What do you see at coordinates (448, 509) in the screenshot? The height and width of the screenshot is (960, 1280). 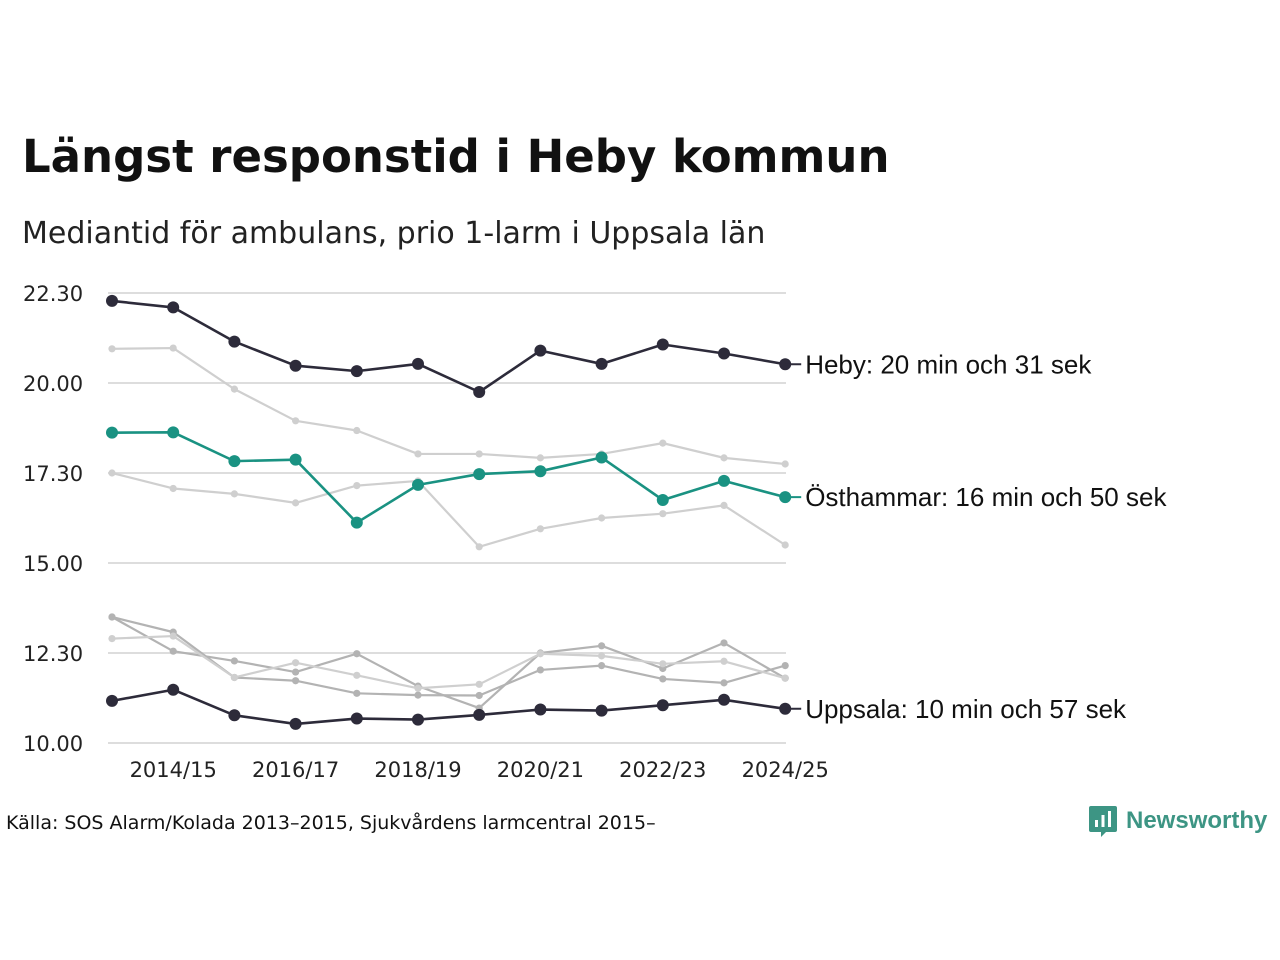 I see `series-line-kommun-b` at bounding box center [448, 509].